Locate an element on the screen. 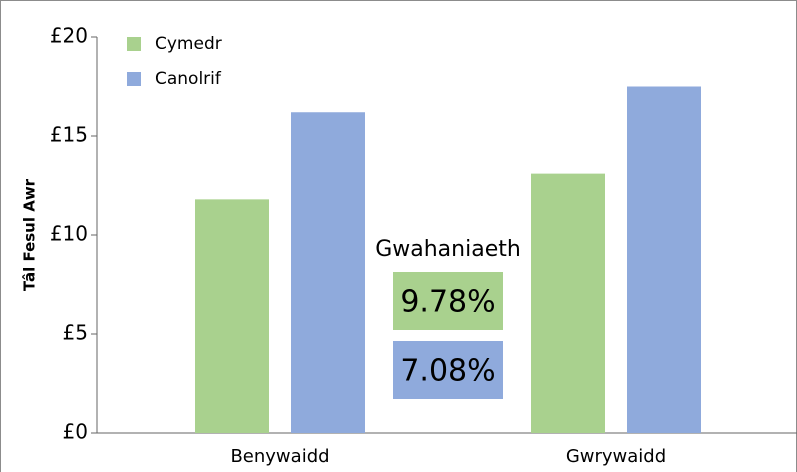 The width and height of the screenshot is (797, 472). y-axis-label: Tâl Fesul Awr is located at coordinates (30, 234).